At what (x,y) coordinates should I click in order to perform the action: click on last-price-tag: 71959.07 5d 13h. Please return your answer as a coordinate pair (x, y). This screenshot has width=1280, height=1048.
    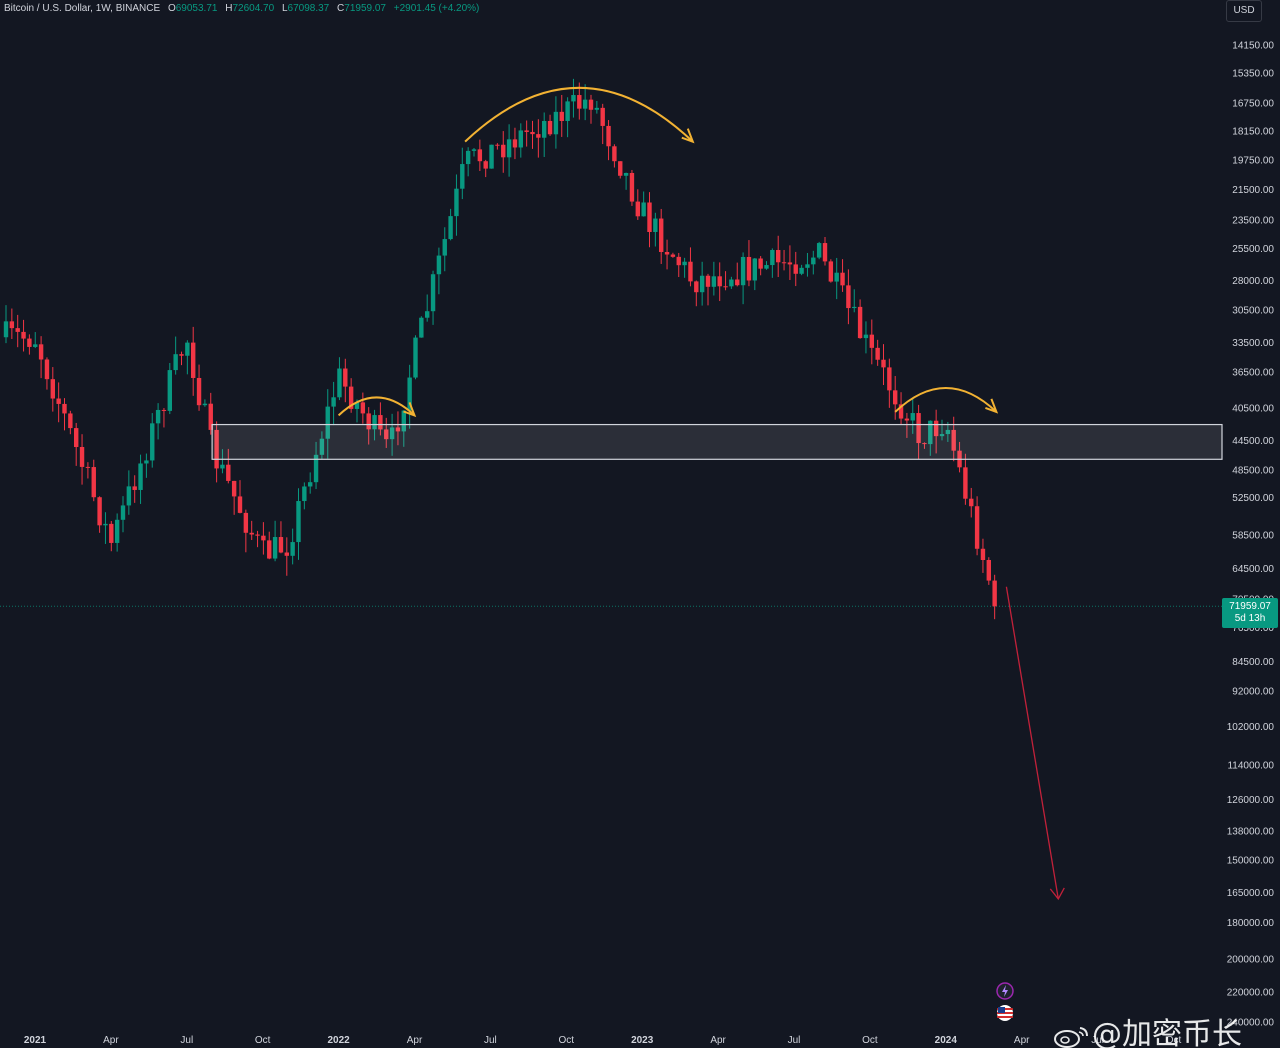
    Looking at the image, I should click on (1250, 613).